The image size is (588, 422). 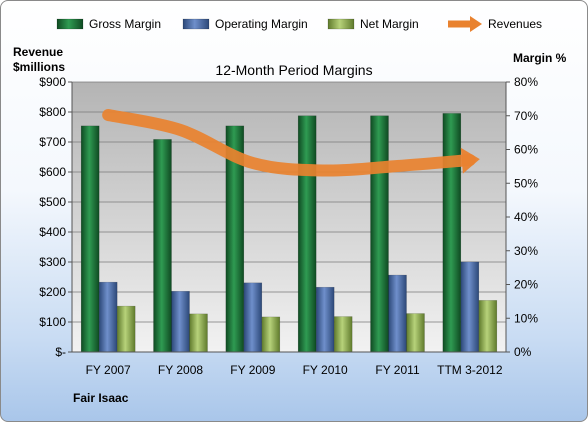 What do you see at coordinates (252, 370) in the screenshot?
I see `x-tick-label: FY 2009` at bounding box center [252, 370].